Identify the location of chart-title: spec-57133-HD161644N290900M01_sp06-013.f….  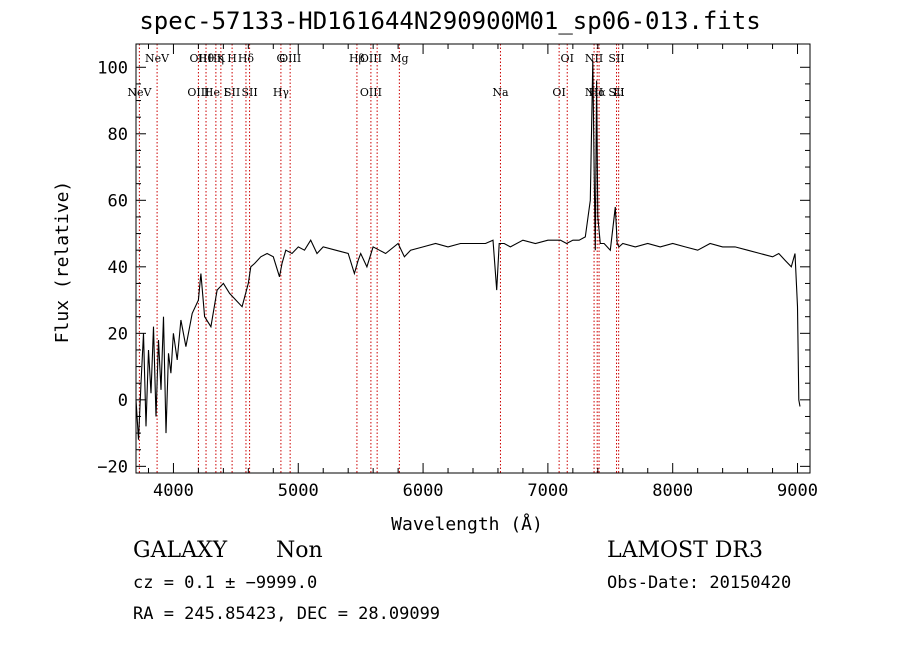
(450, 21).